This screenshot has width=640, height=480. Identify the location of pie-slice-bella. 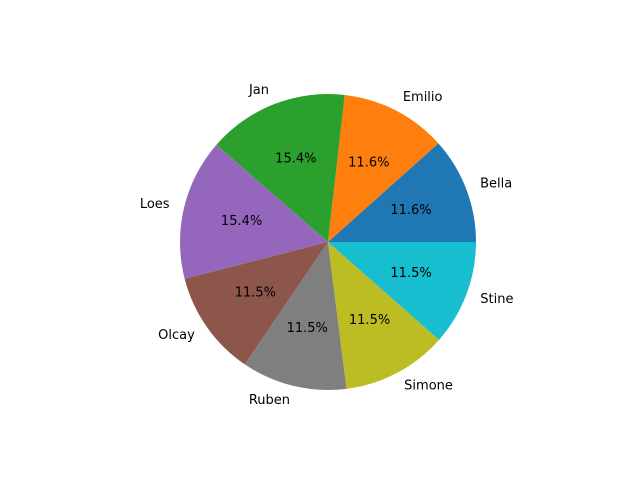
(402, 192).